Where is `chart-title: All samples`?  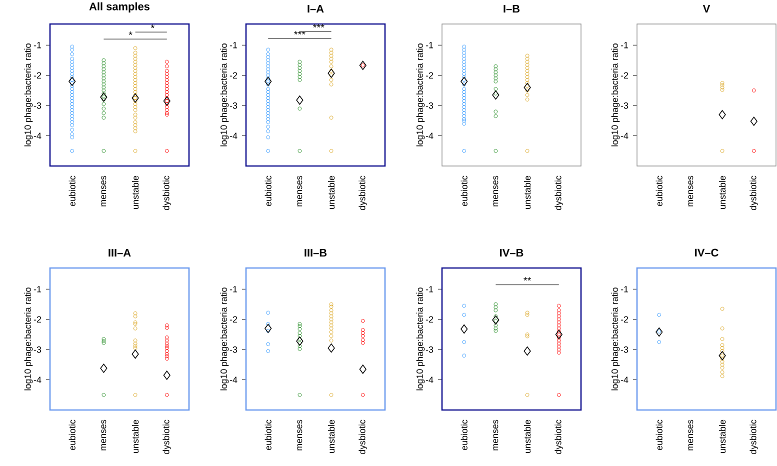
chart-title: All samples is located at coordinates (119, 7).